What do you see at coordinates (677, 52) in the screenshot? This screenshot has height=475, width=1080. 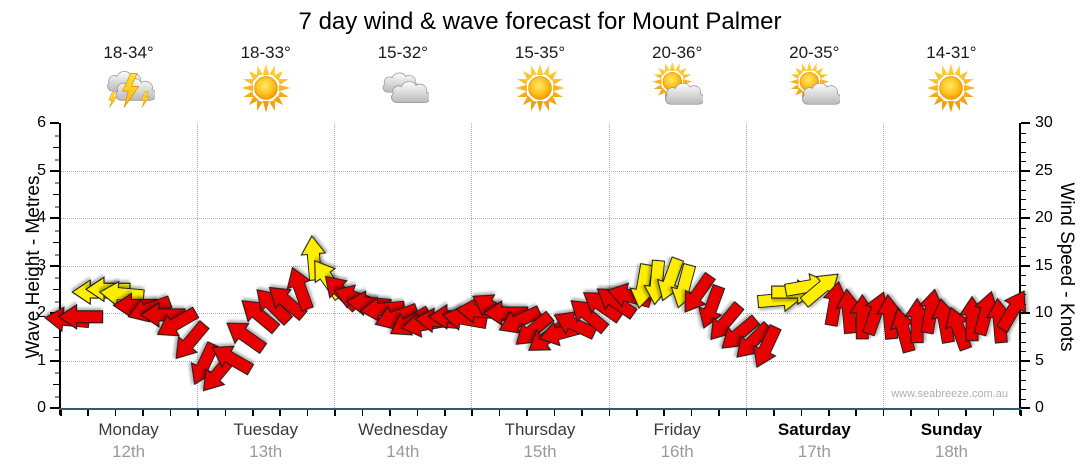 I see `temperature-range: 20-36°` at bounding box center [677, 52].